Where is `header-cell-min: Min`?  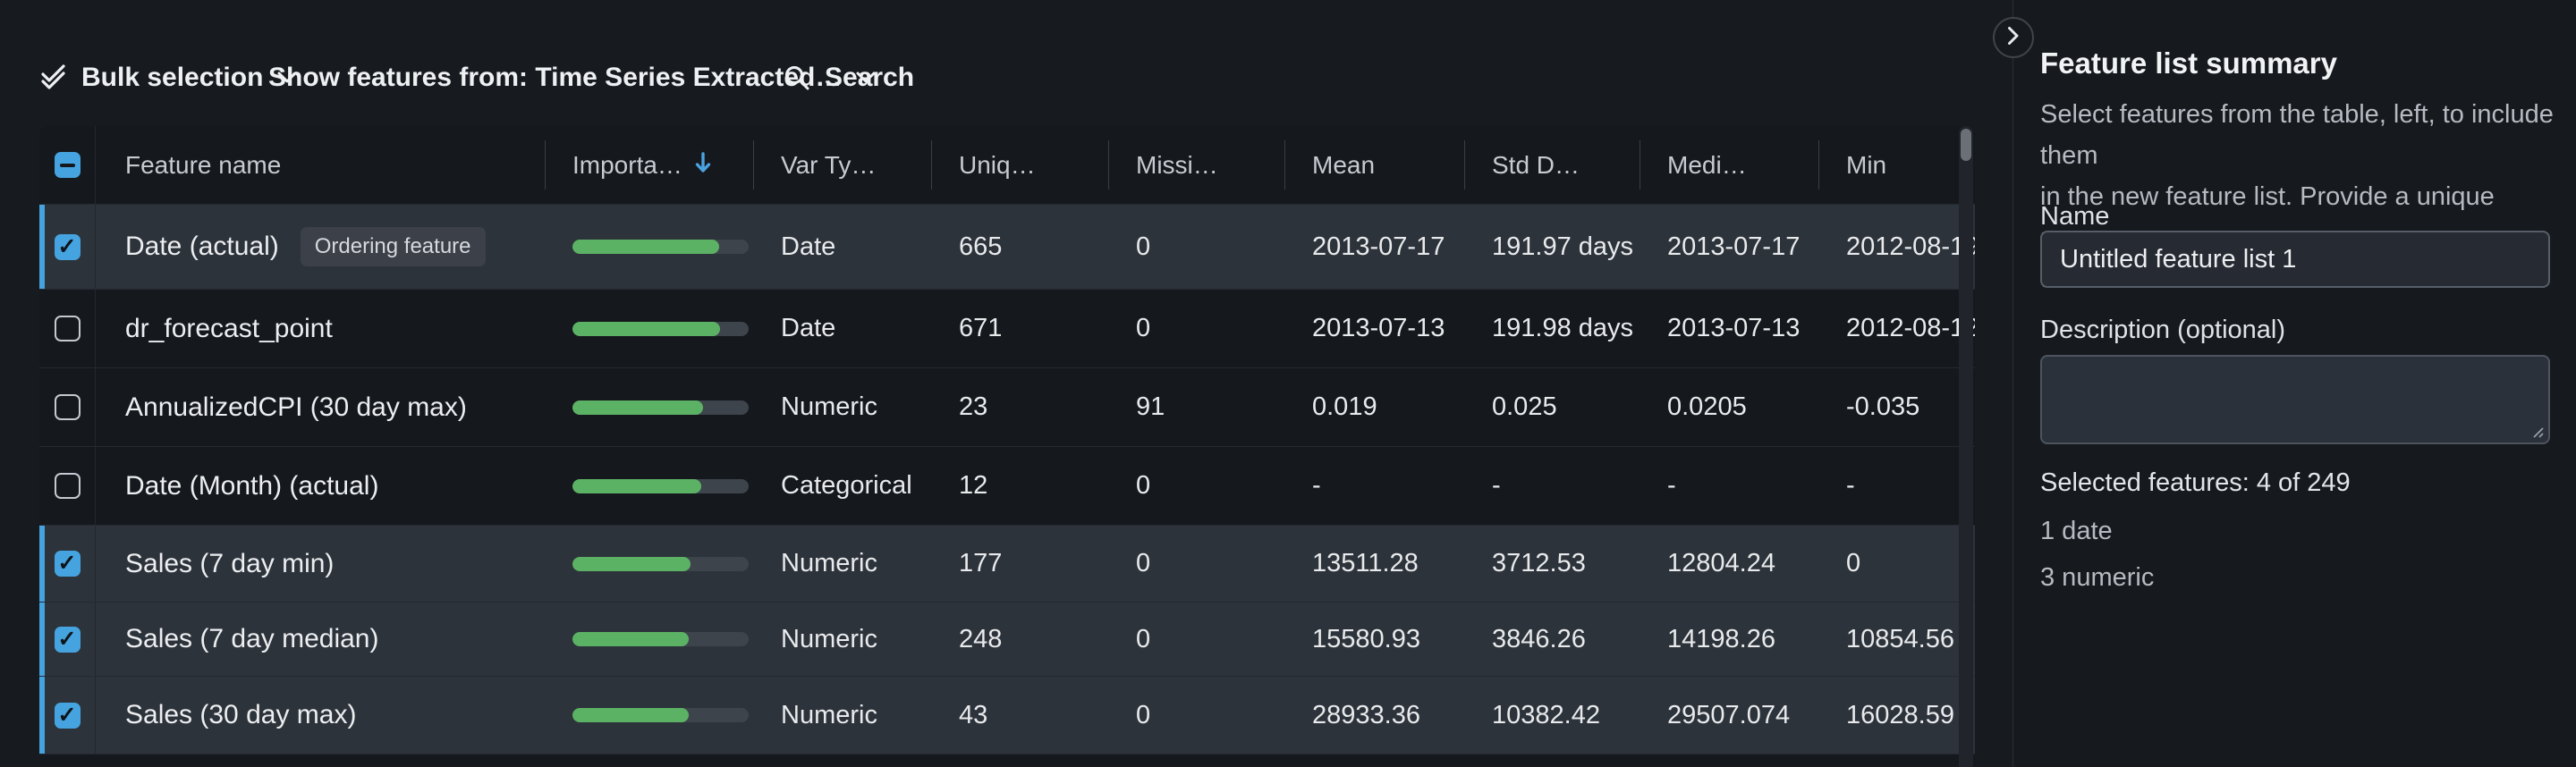
header-cell-min: Min is located at coordinates (1896, 165).